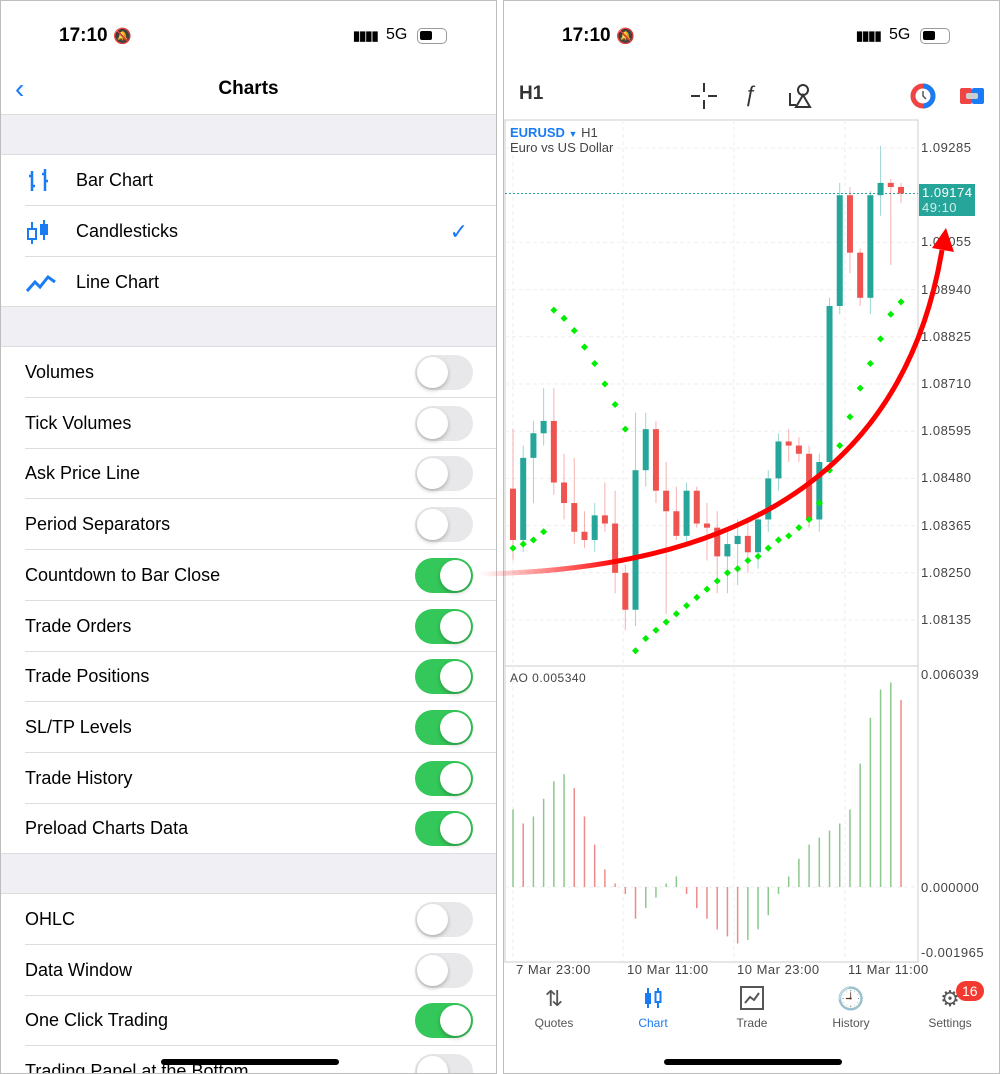 The width and height of the screenshot is (1000, 1074). I want to click on setting-label: Preload Charts Data, so click(107, 828).